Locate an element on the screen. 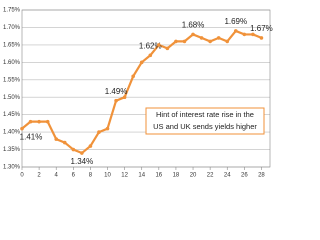  x-tick-label: 24 is located at coordinates (227, 176).